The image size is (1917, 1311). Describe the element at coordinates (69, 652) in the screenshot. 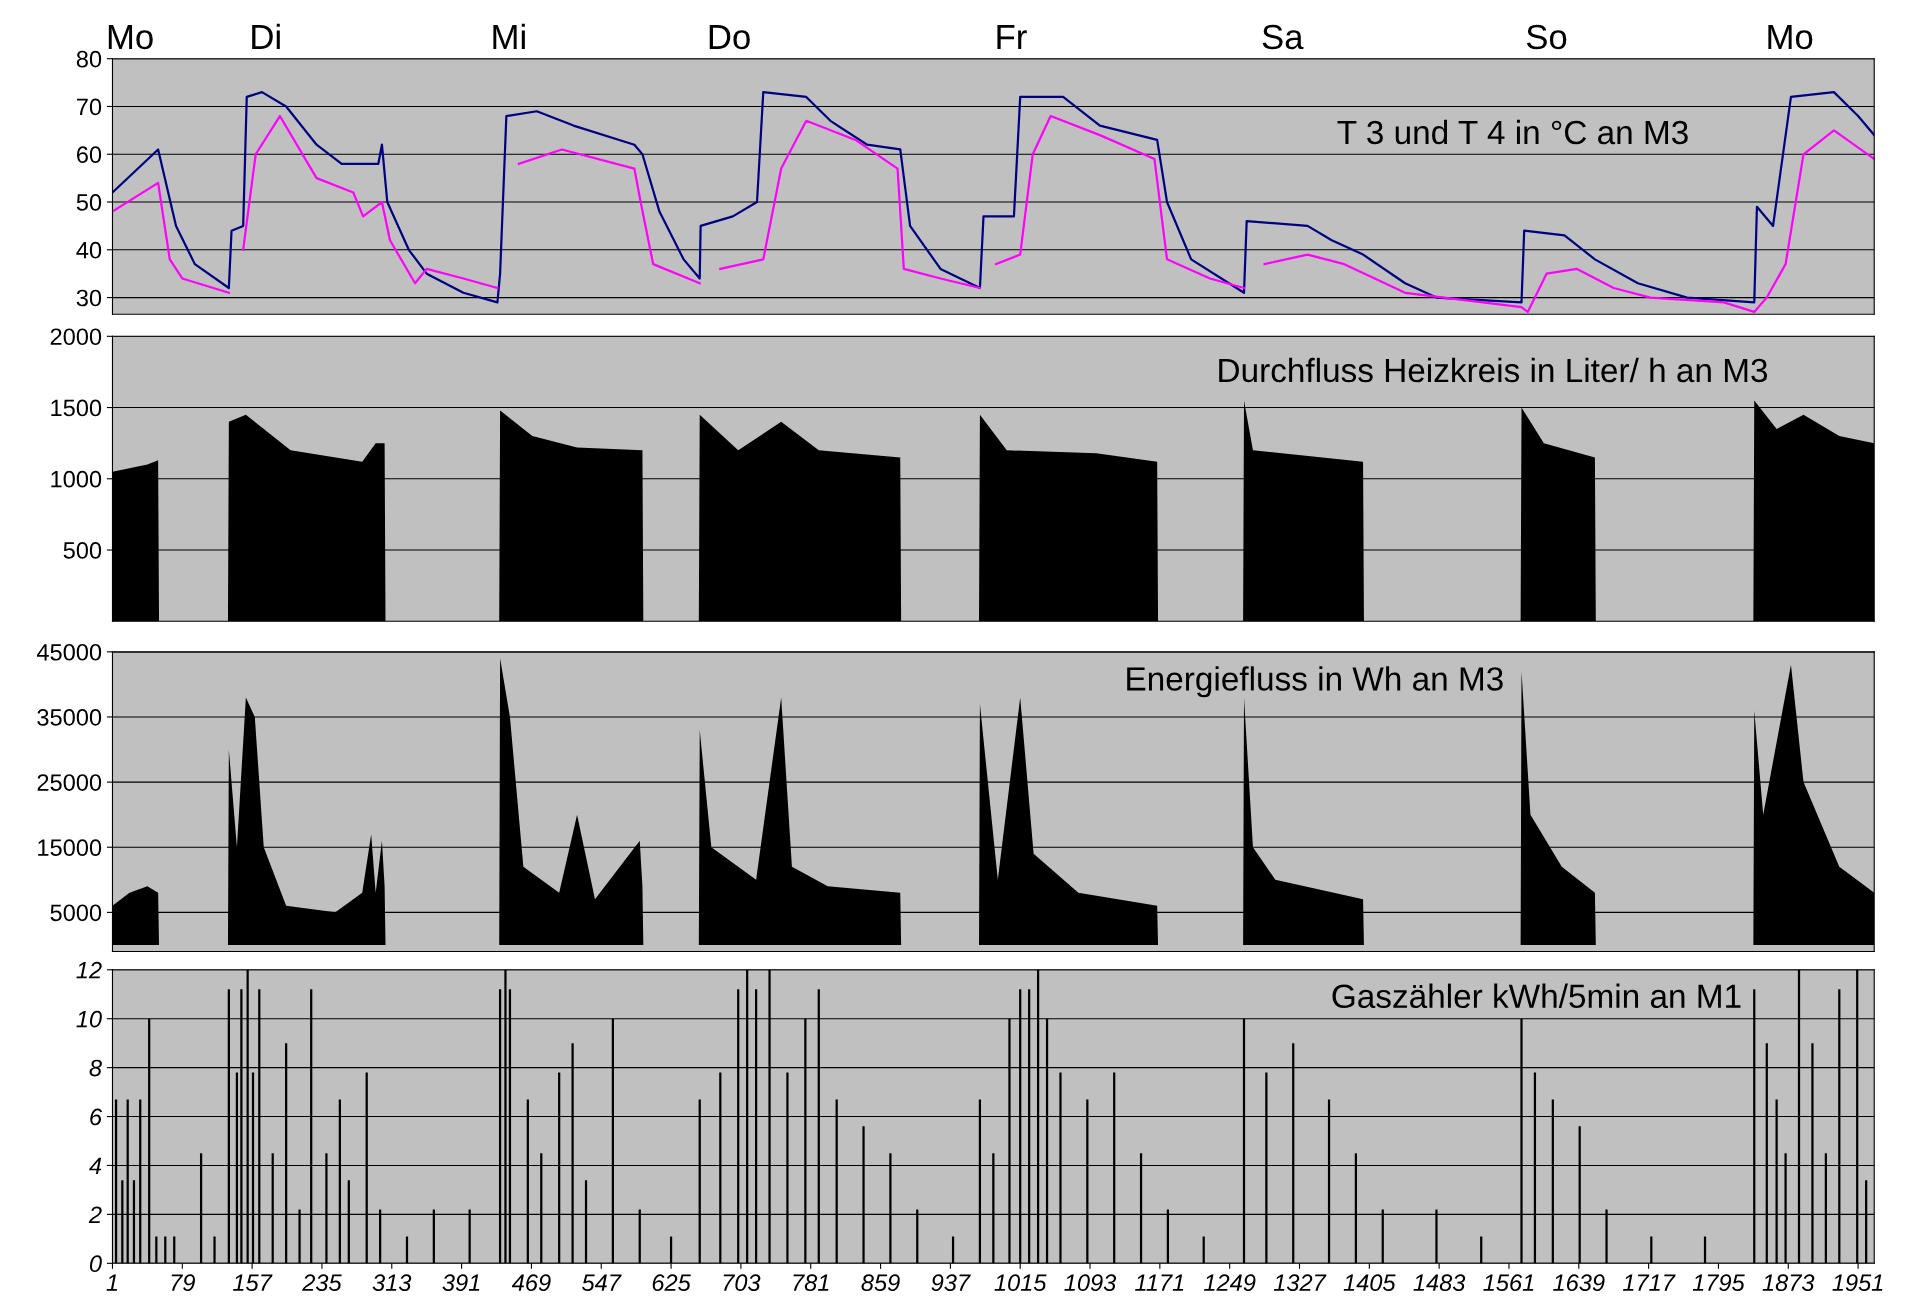

I see `y-tick-label: 45000` at that location.